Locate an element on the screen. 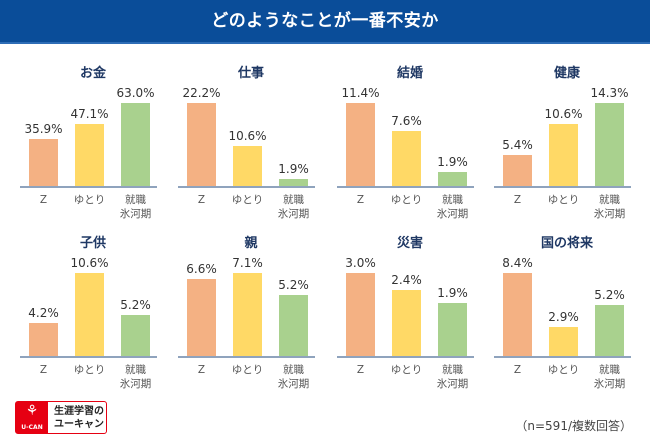  chart-panel: 災害 3.0% Z 2.4% ゆとり 1.9% 就職 氷河期 is located at coordinates (410, 314).